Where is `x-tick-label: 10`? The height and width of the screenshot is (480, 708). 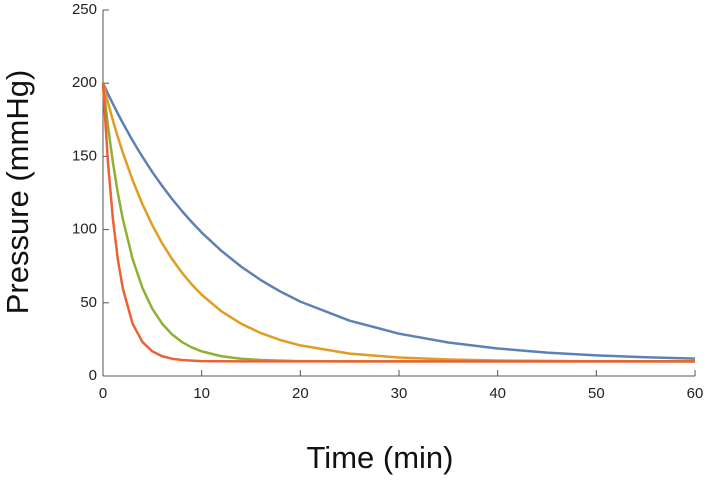
x-tick-label: 10 is located at coordinates (201, 393).